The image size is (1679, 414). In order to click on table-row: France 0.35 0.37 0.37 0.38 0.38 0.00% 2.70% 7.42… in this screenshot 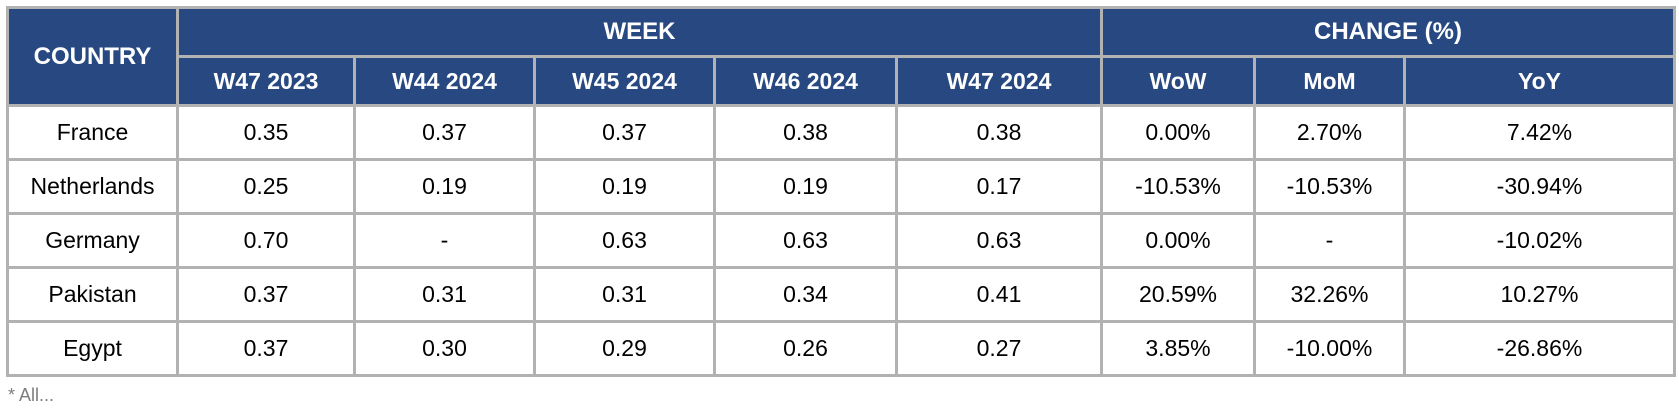, I will do `click(841, 132)`.